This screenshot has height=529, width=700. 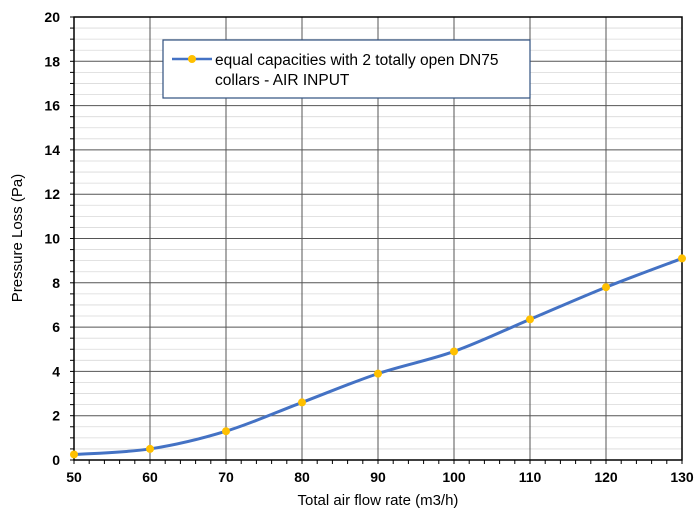 I want to click on x-tick-label: 100, so click(x=454, y=477).